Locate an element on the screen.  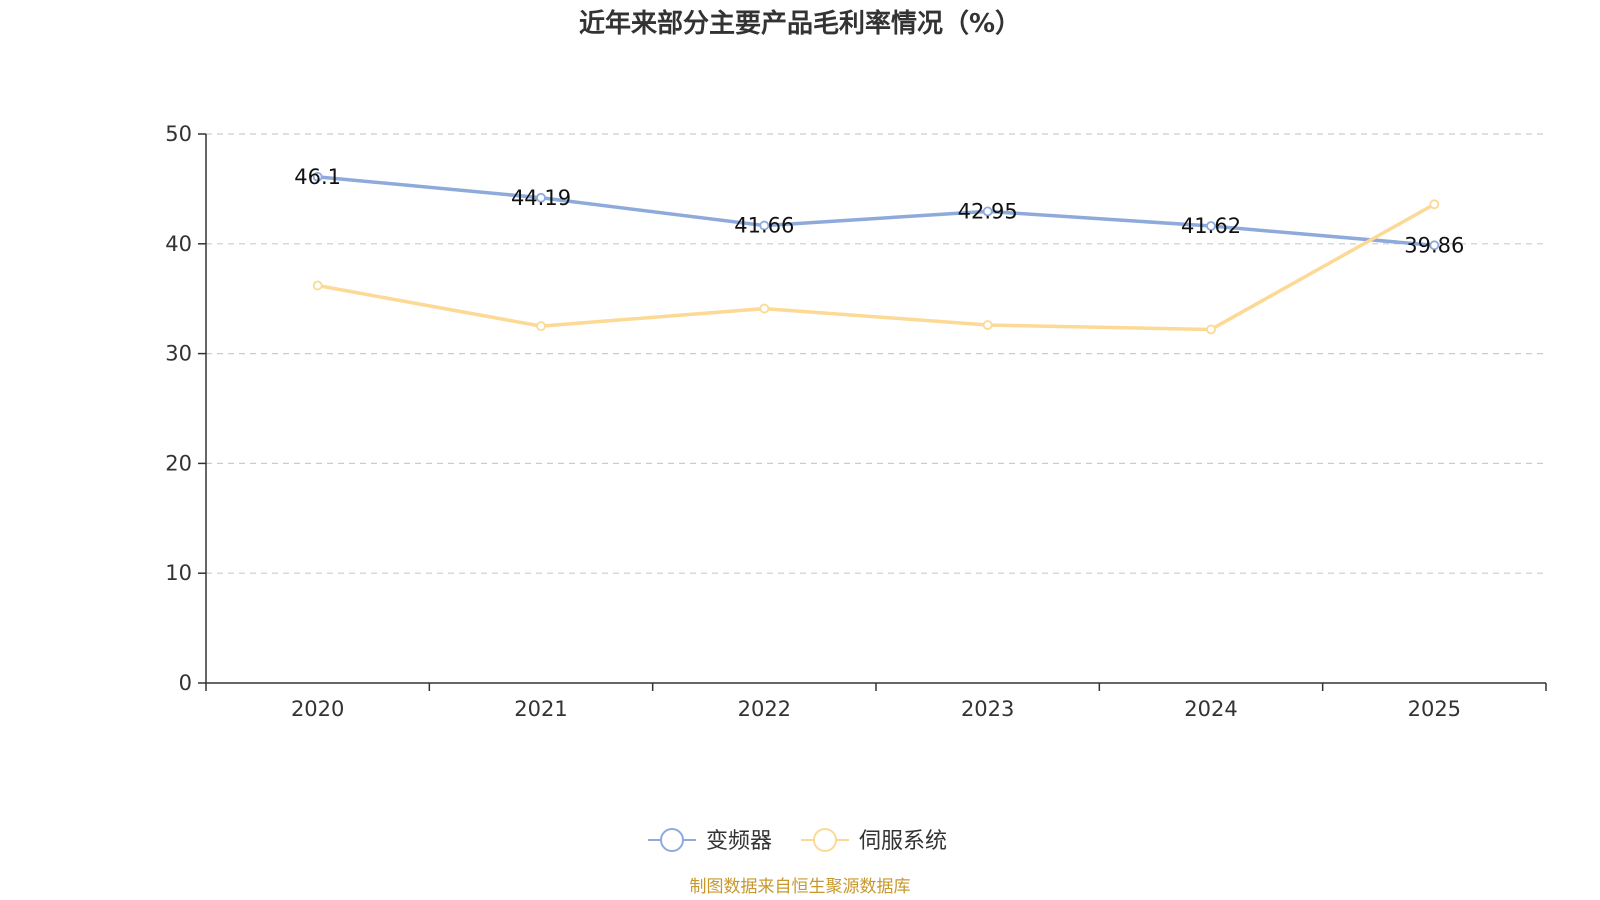
x-tick-label: 2021 is located at coordinates (540, 709).